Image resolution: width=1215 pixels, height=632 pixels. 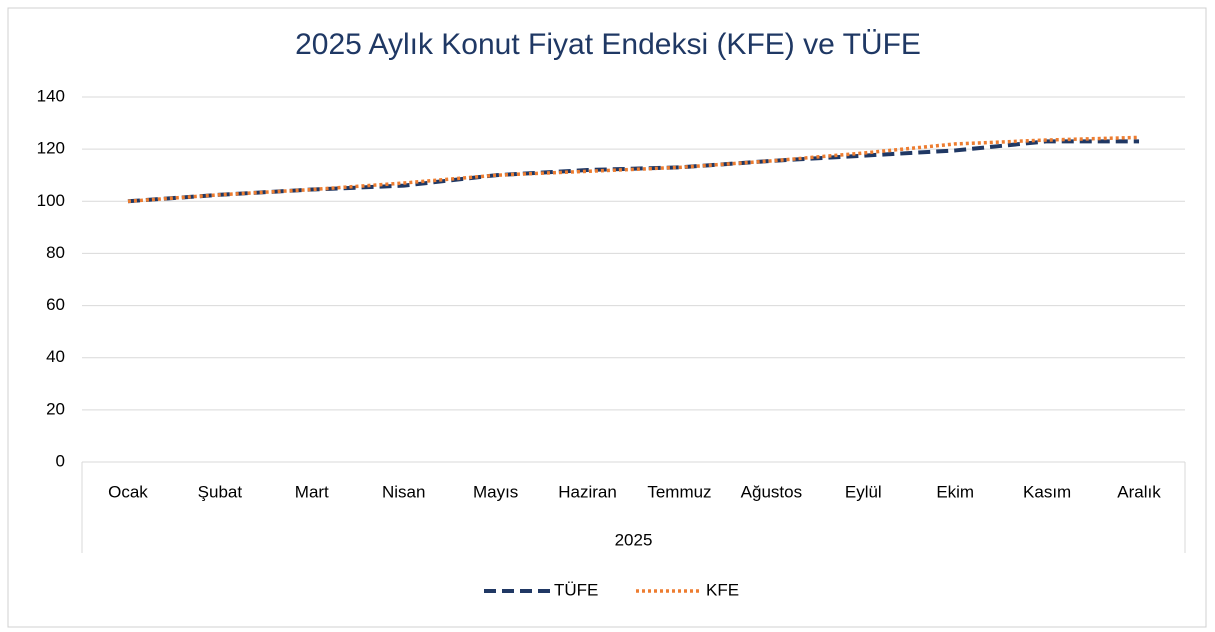 I want to click on legend-label: KFE, so click(x=722, y=589).